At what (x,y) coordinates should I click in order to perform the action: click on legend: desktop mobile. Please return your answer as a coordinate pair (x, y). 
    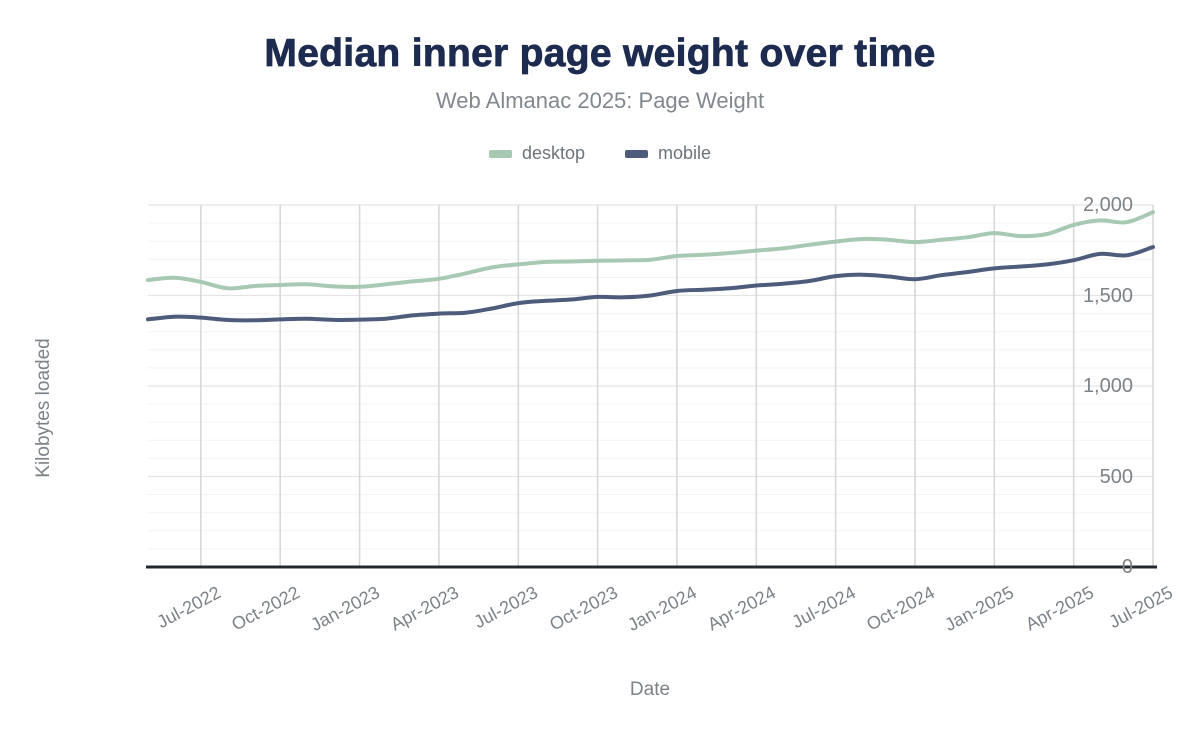
    Looking at the image, I should click on (600, 153).